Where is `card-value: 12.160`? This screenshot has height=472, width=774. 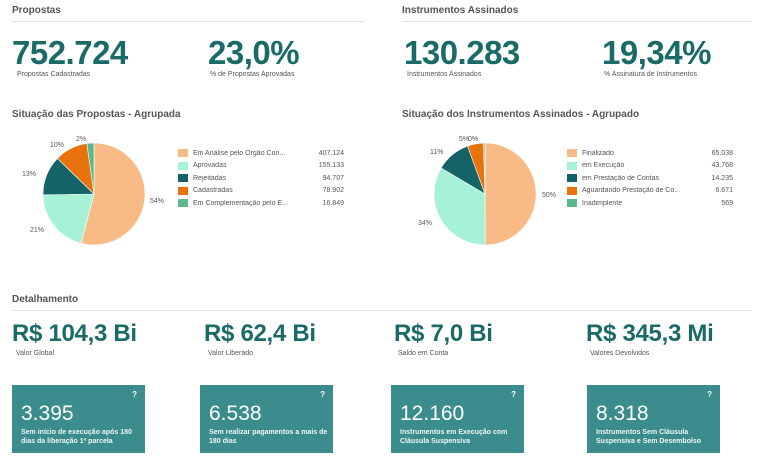 card-value: 12.160 is located at coordinates (432, 413).